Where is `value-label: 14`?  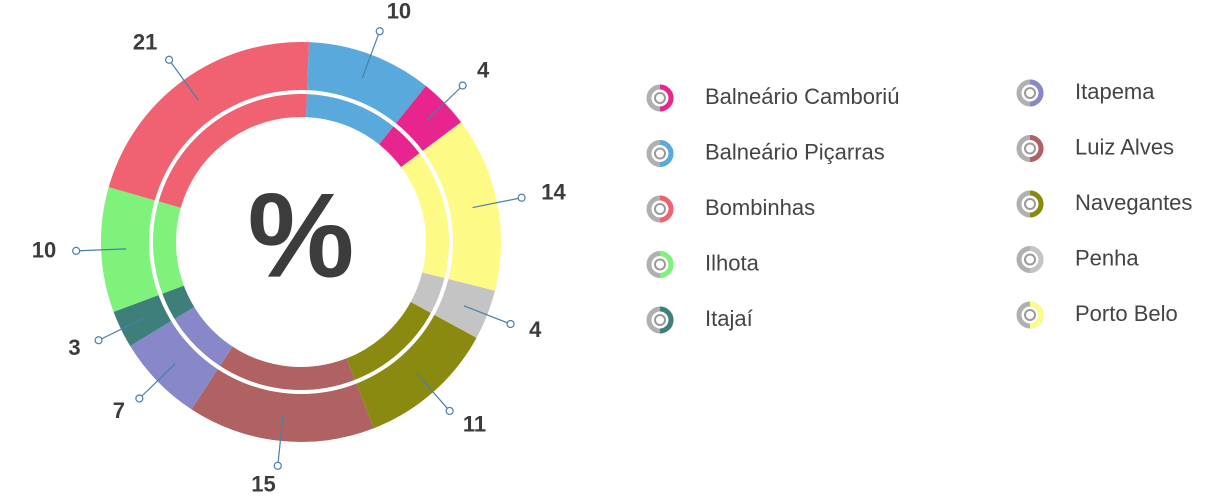
value-label: 14 is located at coordinates (553, 192).